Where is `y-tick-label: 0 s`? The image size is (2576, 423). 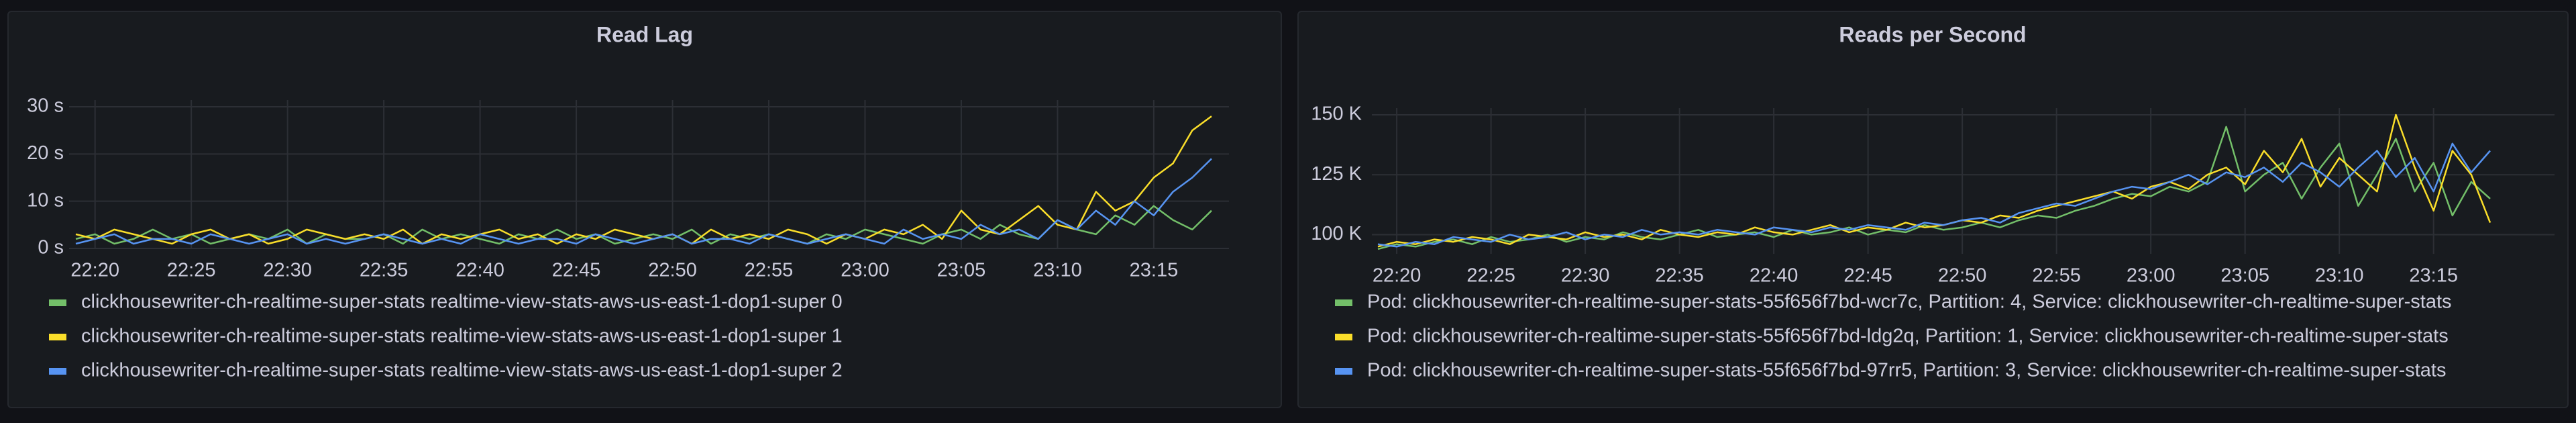
y-tick-label: 0 s is located at coordinates (51, 247).